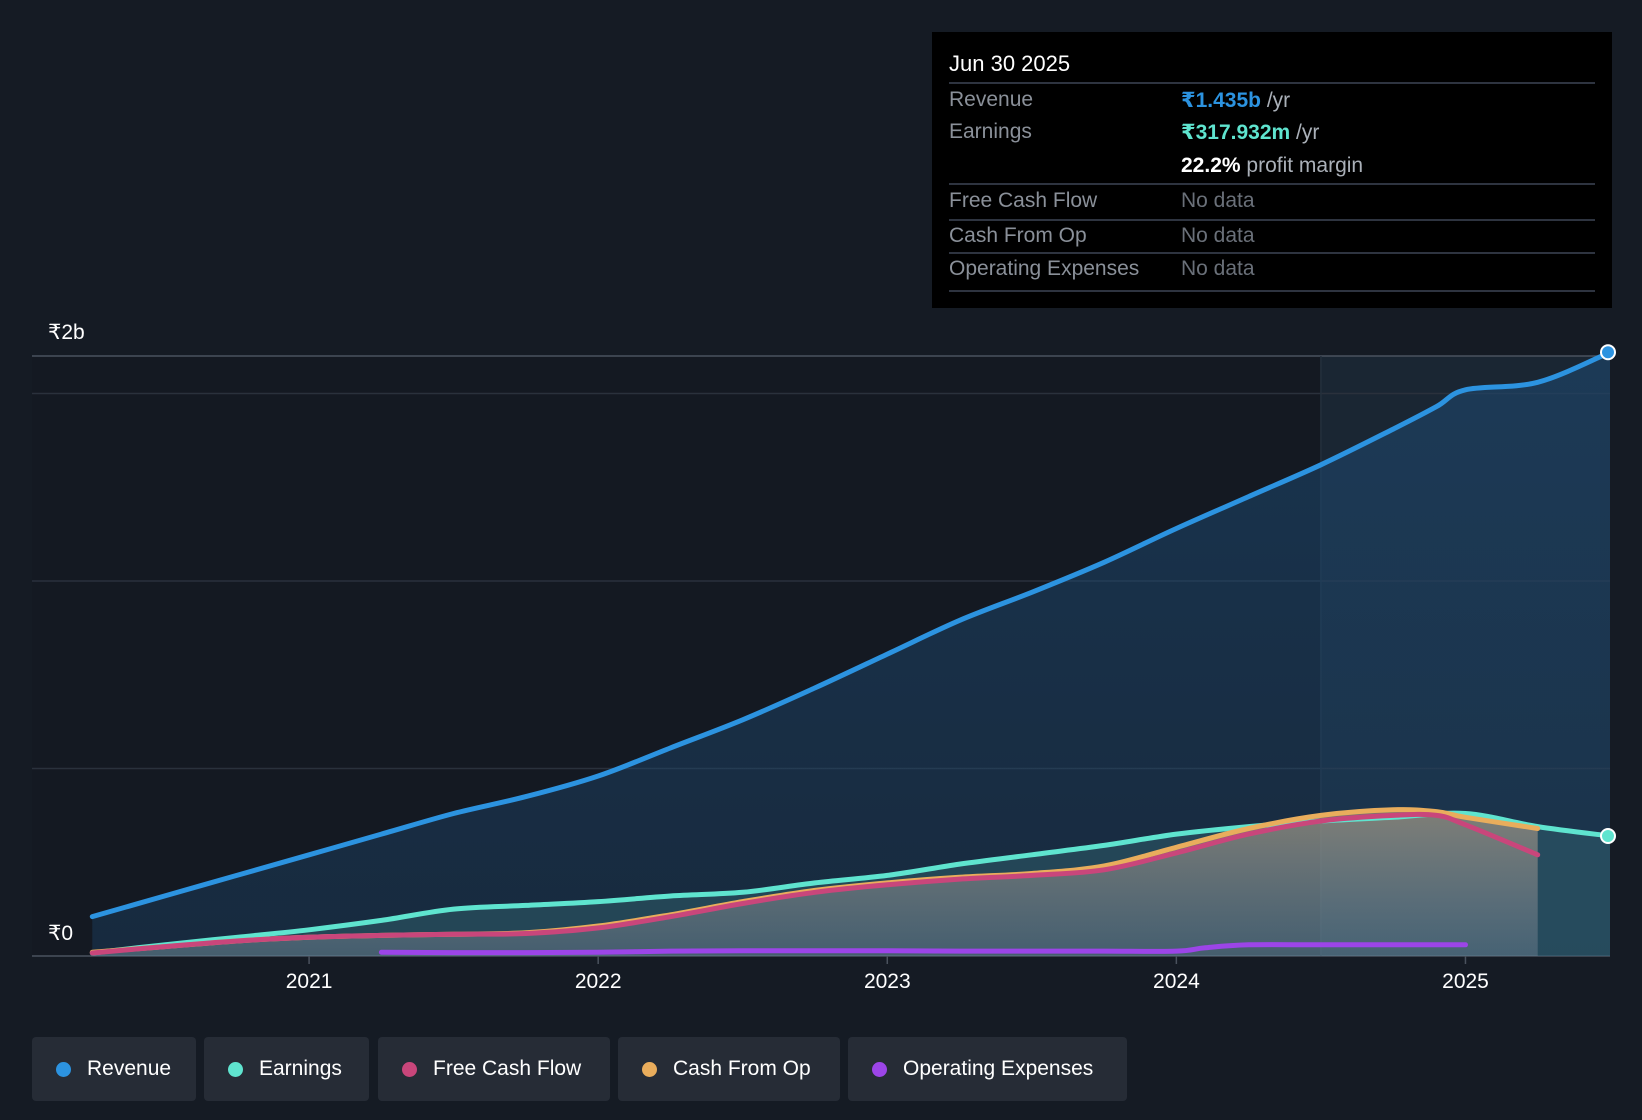 The height and width of the screenshot is (1120, 1642). I want to click on tooltip-earnings-value: ₹317.932m, so click(1236, 132).